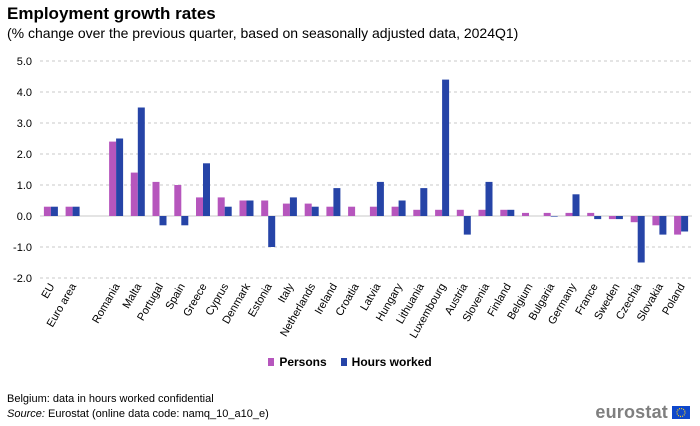 This screenshot has width=700, height=426. I want to click on x-tick-label: Romania, so click(106, 303).